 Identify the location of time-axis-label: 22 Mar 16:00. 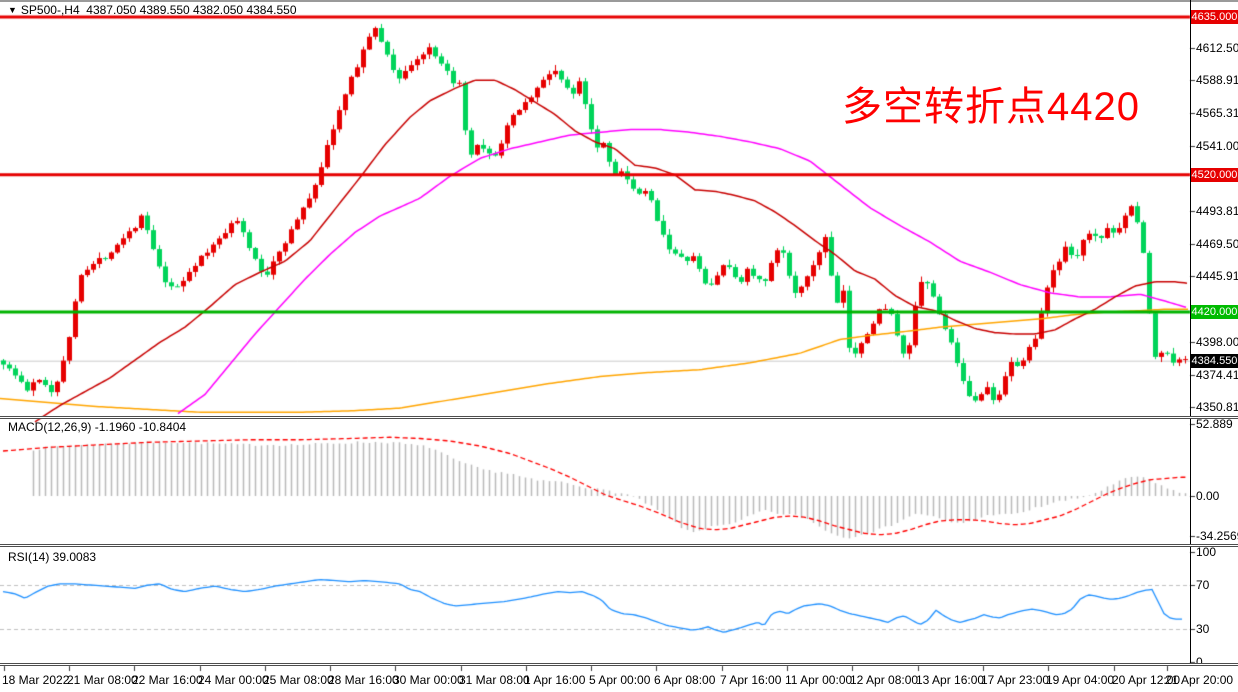
(167, 680).